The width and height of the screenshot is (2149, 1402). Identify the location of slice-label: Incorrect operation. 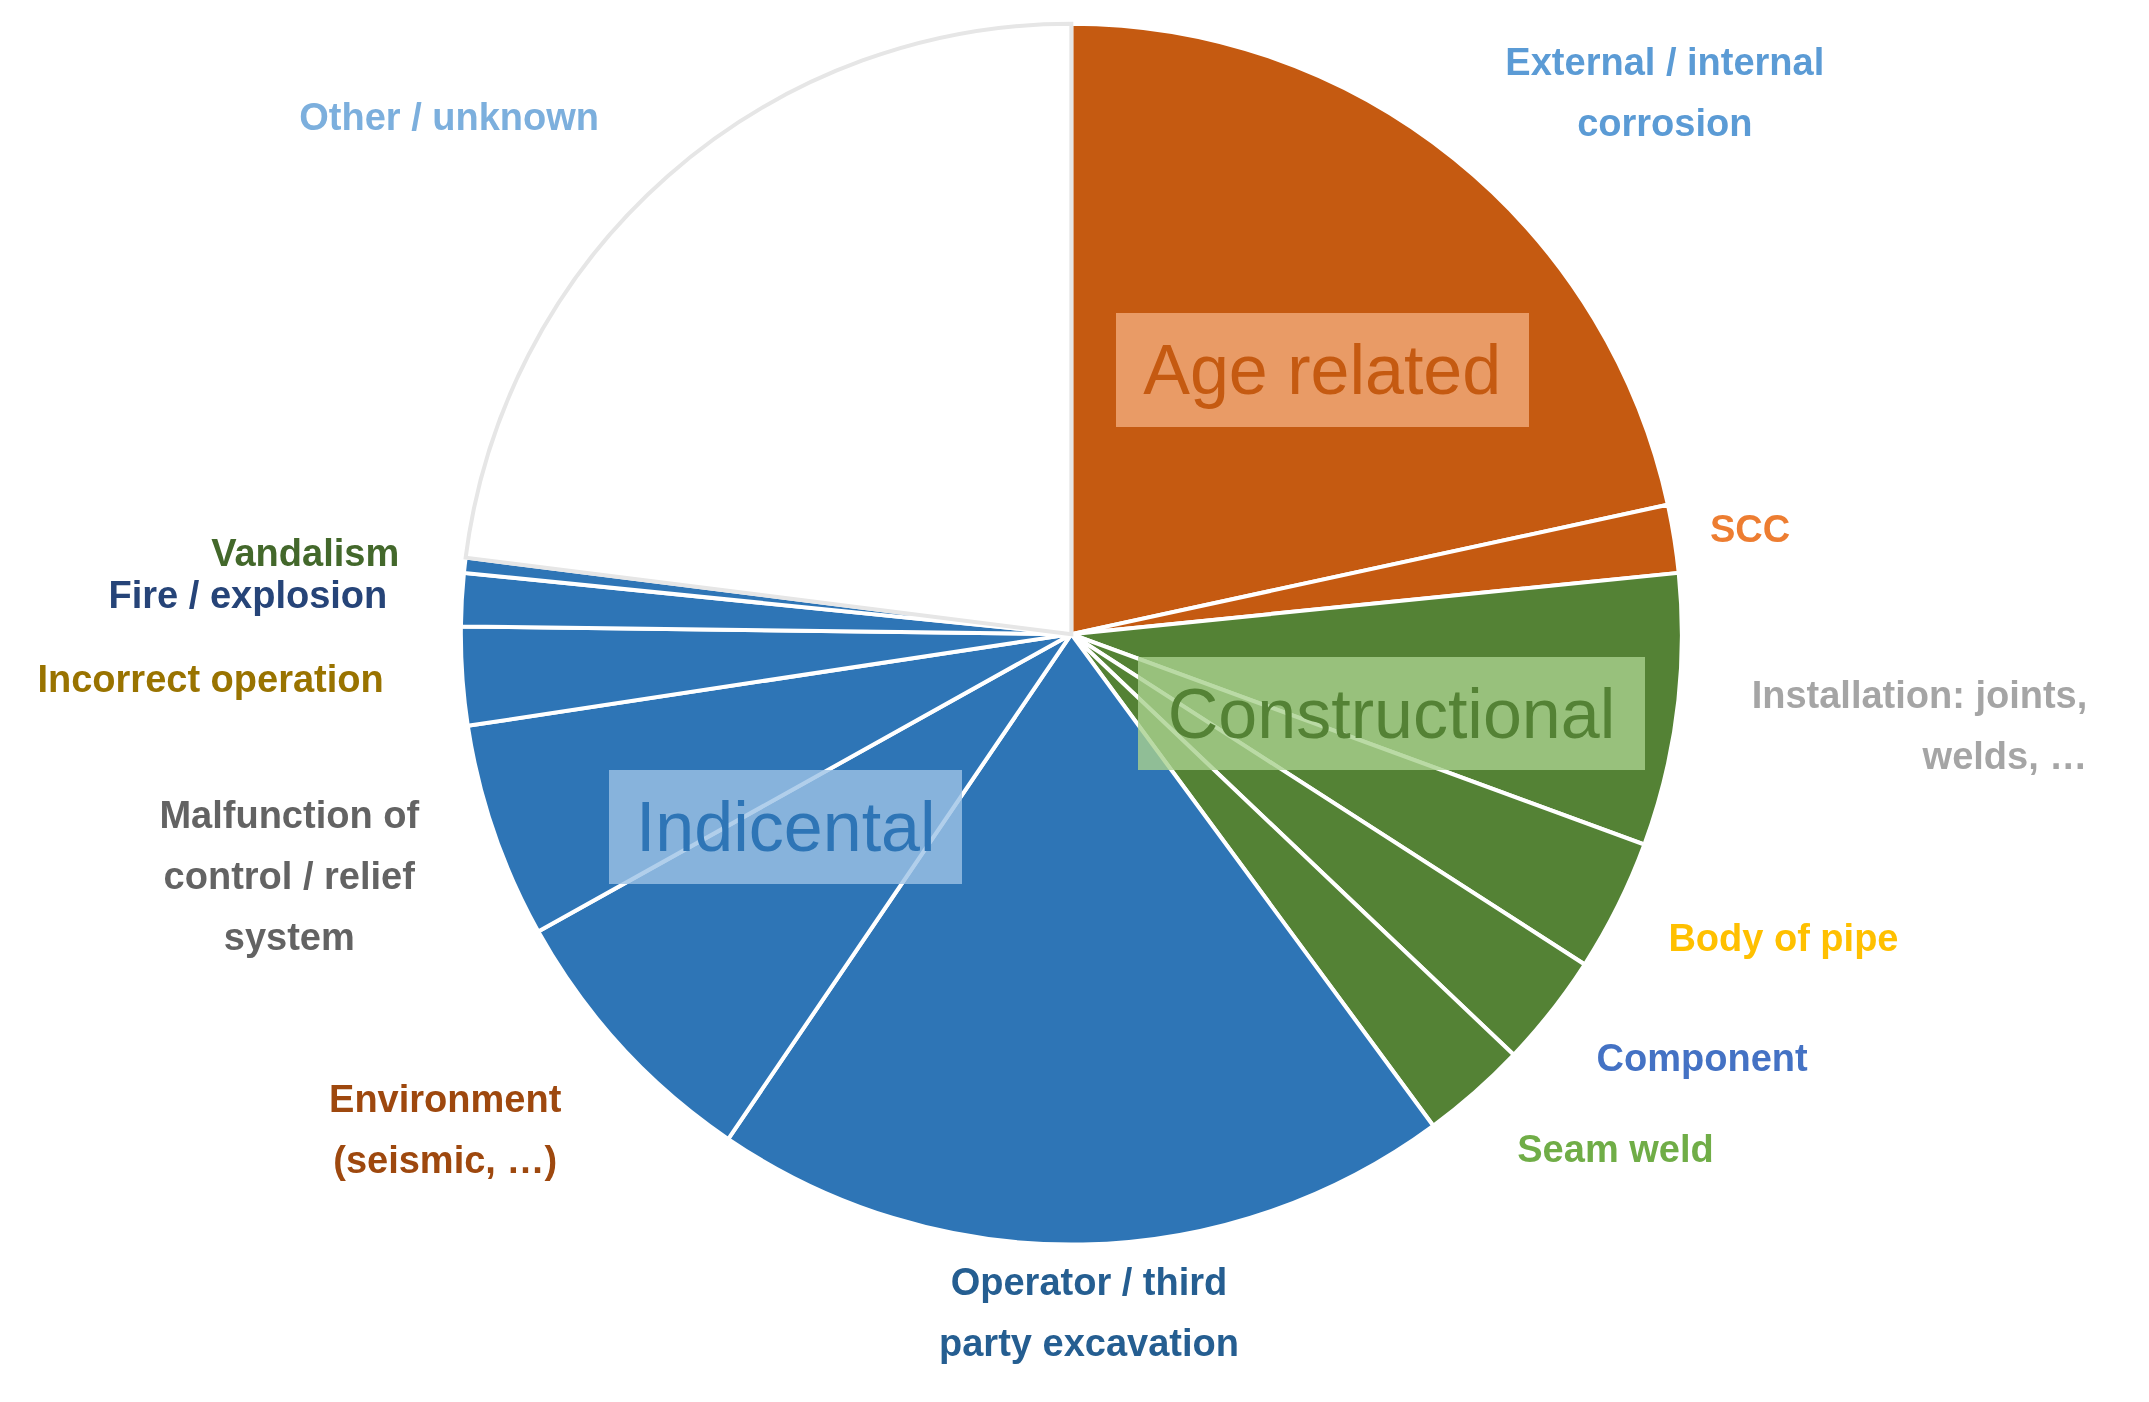
(210, 679).